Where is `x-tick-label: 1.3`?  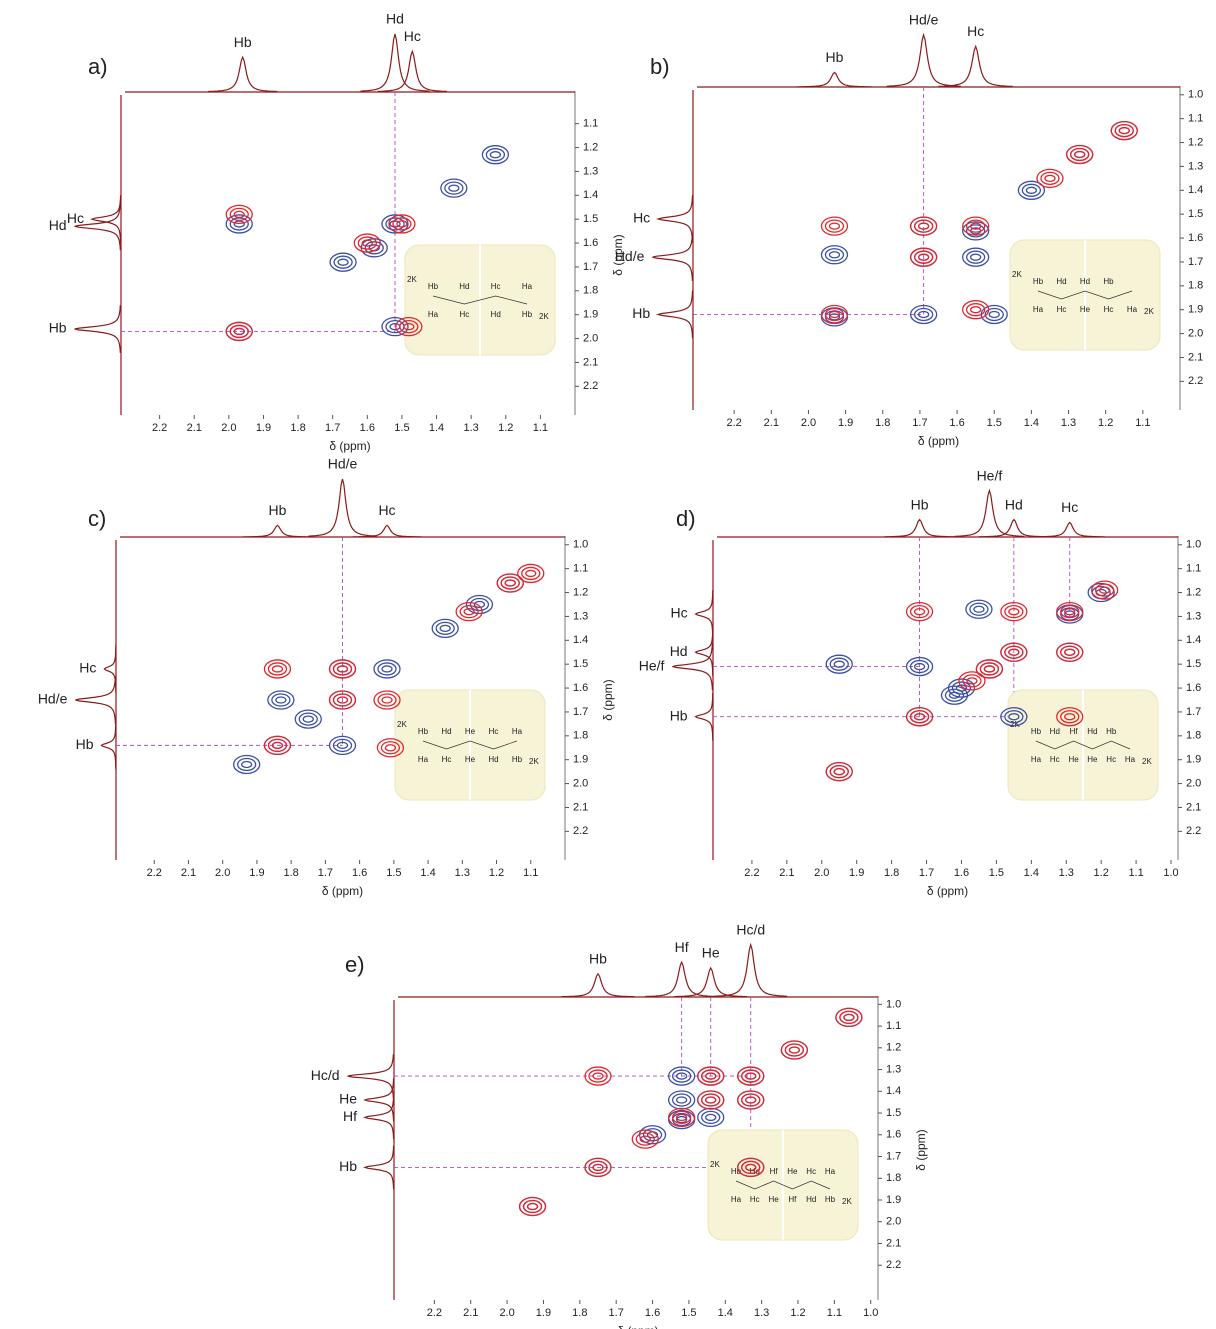
x-tick-label: 1.3 is located at coordinates (462, 873).